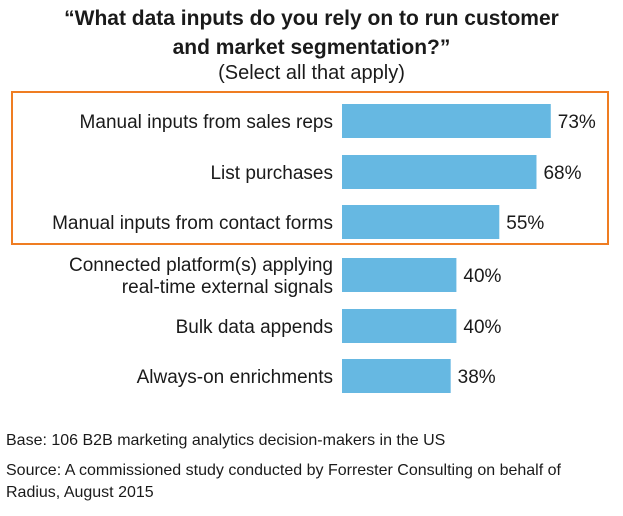  I want to click on category-label-line: Bulk data appends, so click(254, 327).